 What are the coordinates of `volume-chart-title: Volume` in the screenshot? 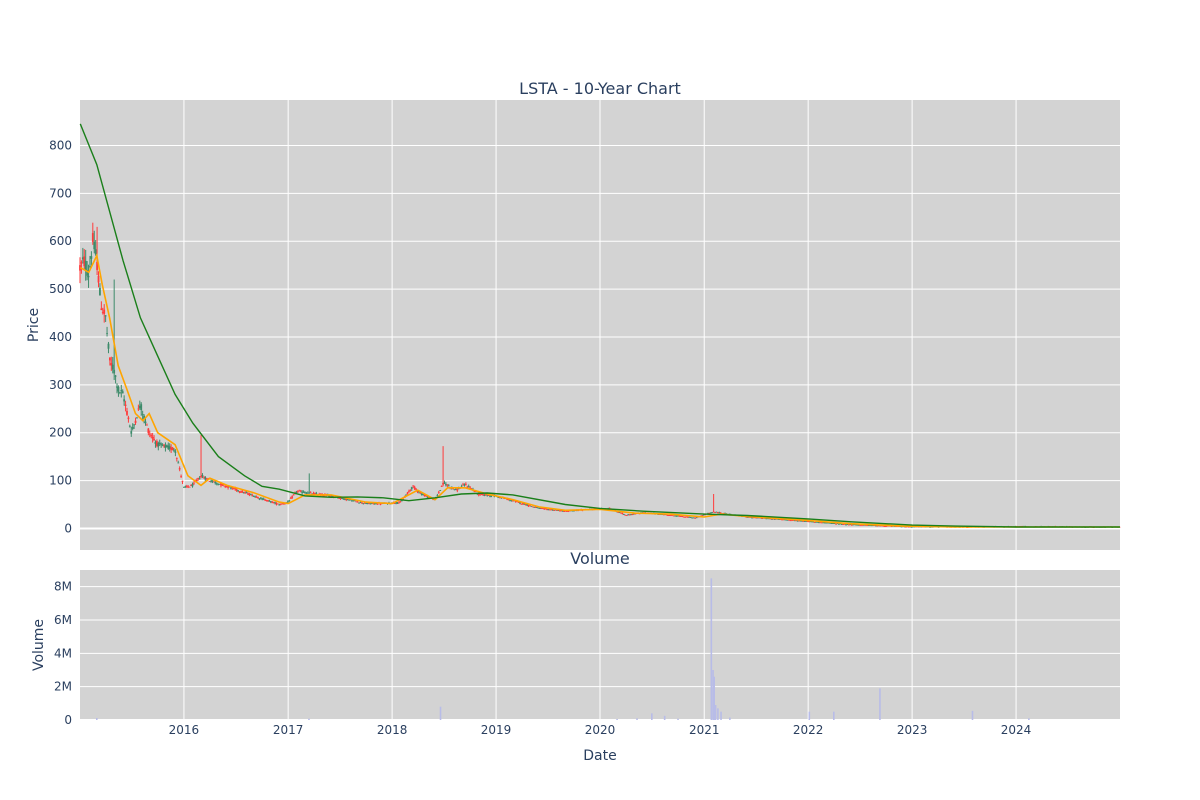 It's located at (600, 558).